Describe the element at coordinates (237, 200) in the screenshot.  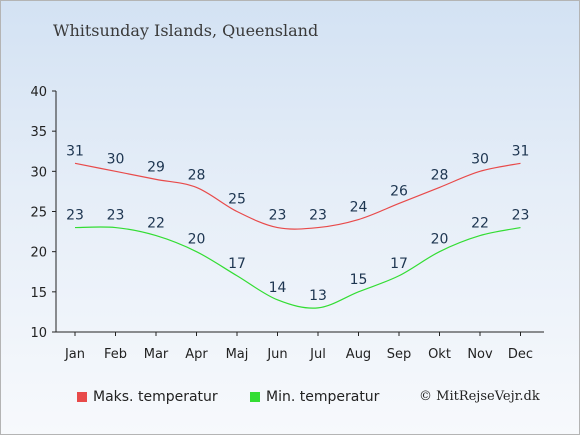
I see `max-temp-label: 25` at that location.